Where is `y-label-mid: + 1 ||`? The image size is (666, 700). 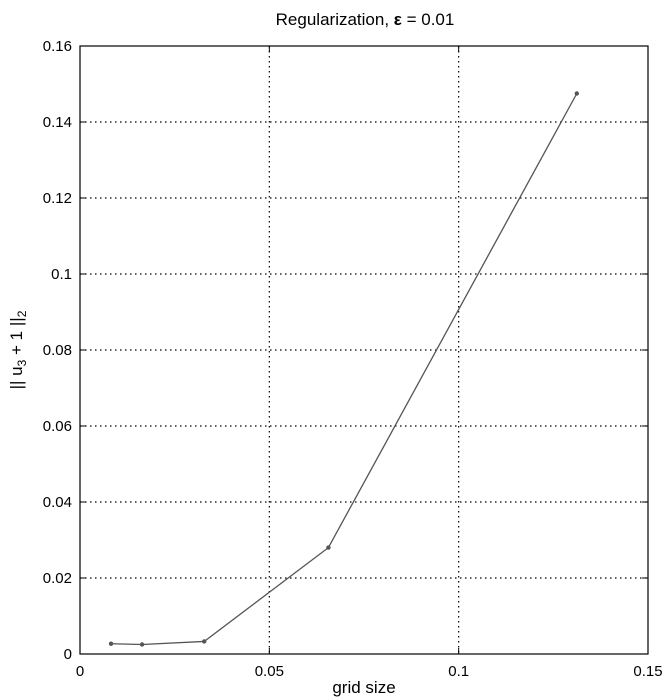 y-label-mid: + 1 || is located at coordinates (16, 338).